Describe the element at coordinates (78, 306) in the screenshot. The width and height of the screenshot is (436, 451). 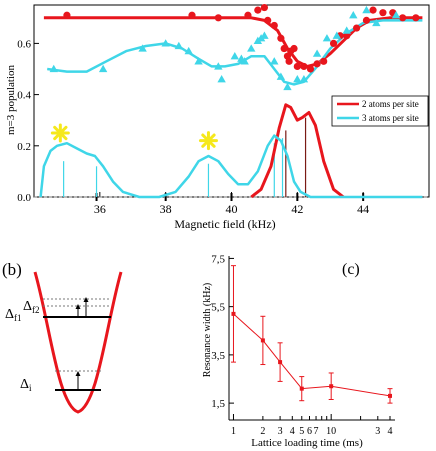
I see `arrowhead-f1` at that location.